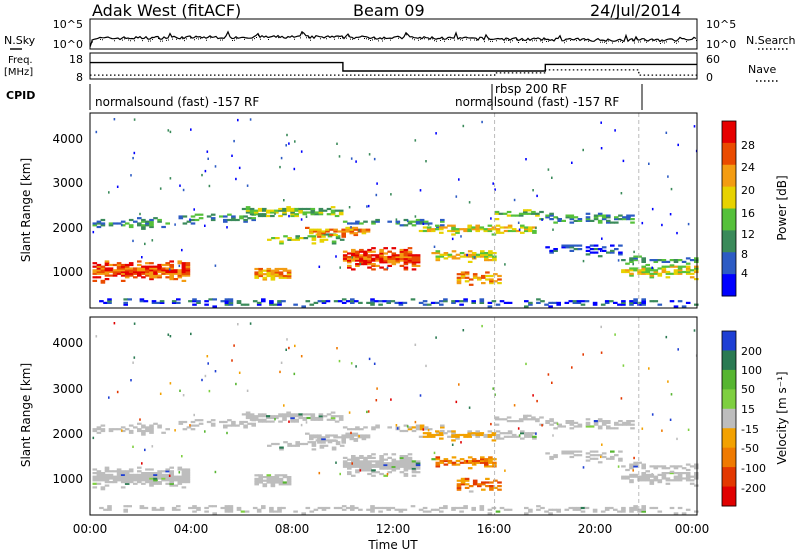 Image resolution: width=800 pixels, height=554 pixels. Describe the element at coordinates (26, 415) in the screenshot. I see `velocity-ylabel: Slant Range [km]` at that location.